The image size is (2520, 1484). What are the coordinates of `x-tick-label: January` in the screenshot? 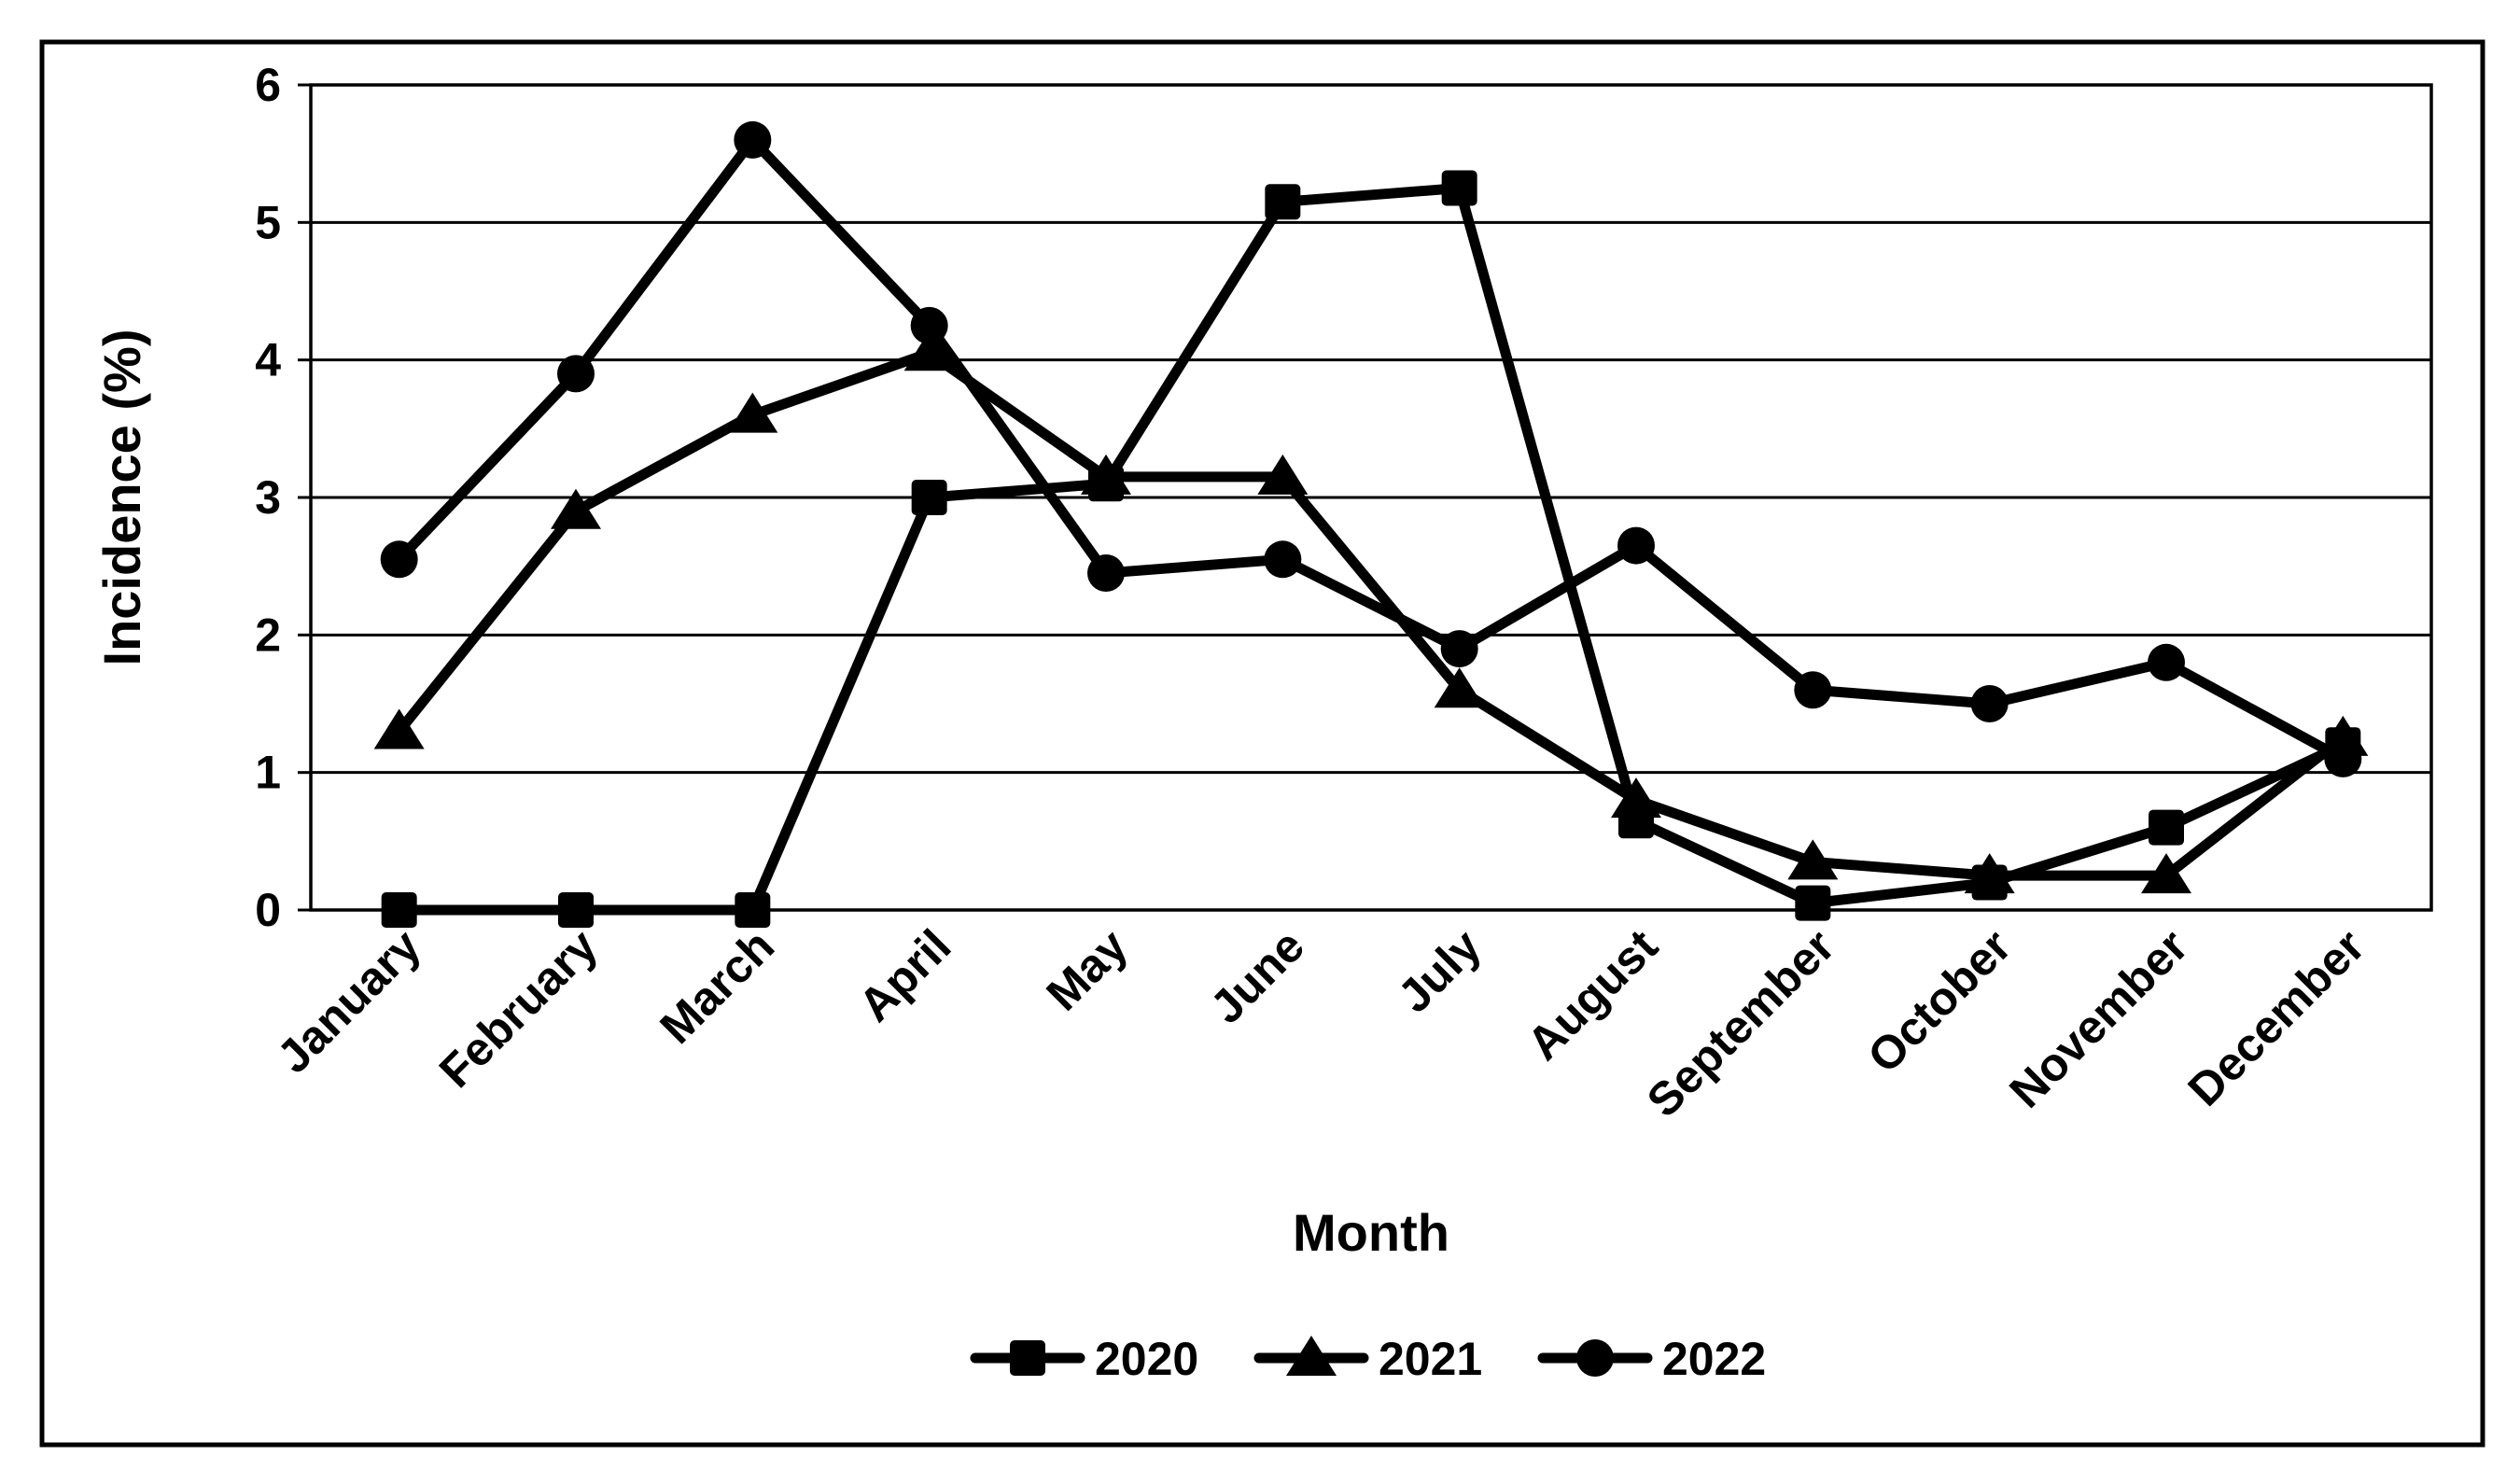 It's located at (348, 1001).